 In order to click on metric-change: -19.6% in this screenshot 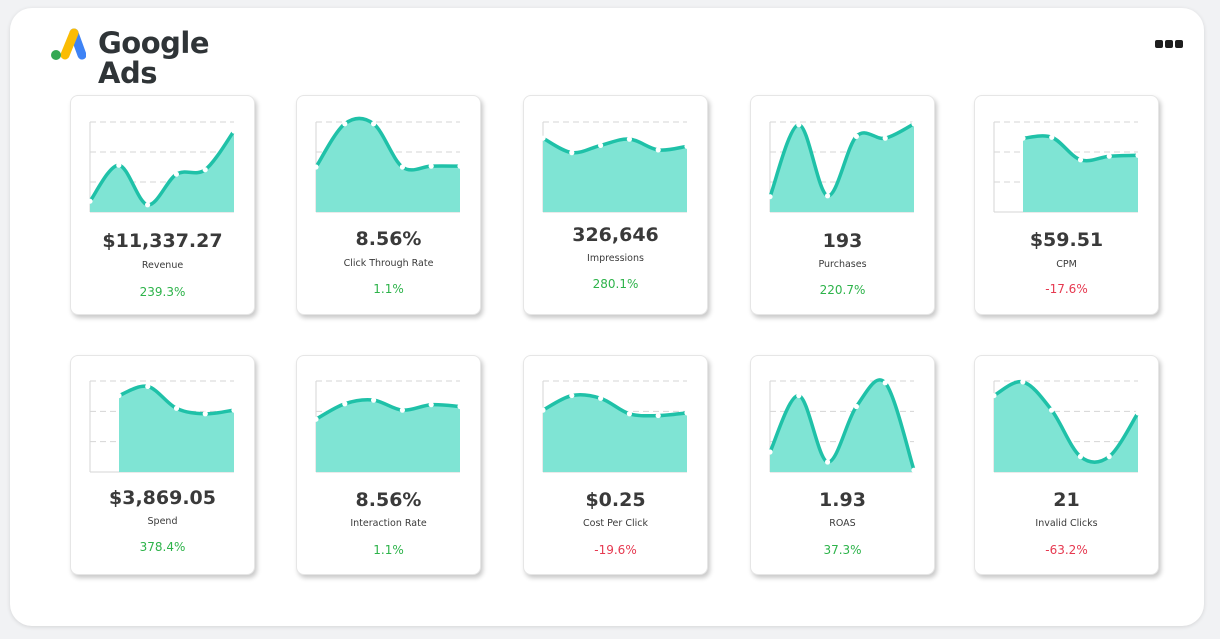, I will do `click(615, 550)`.